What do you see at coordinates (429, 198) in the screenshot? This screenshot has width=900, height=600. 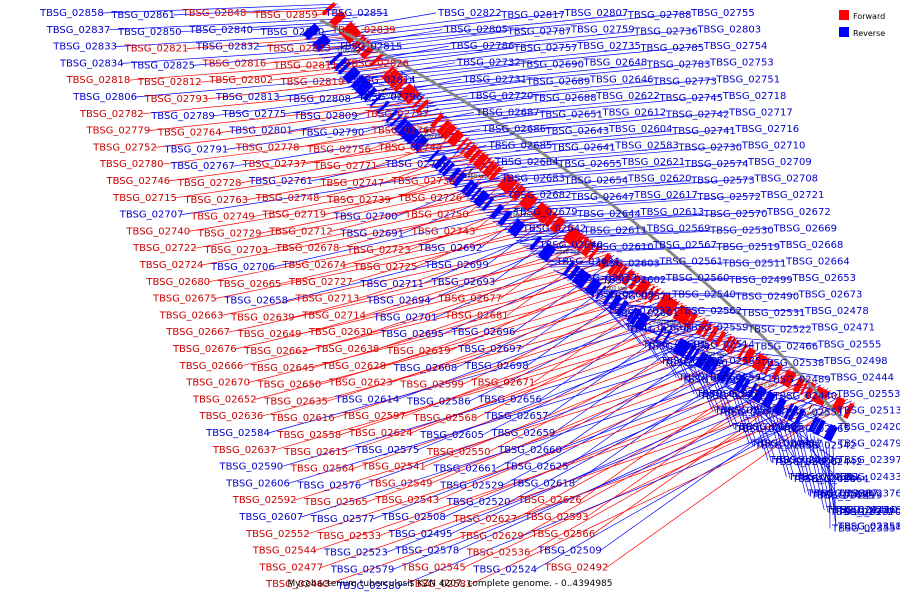 I see `gene-label: TBSG_02726` at bounding box center [429, 198].